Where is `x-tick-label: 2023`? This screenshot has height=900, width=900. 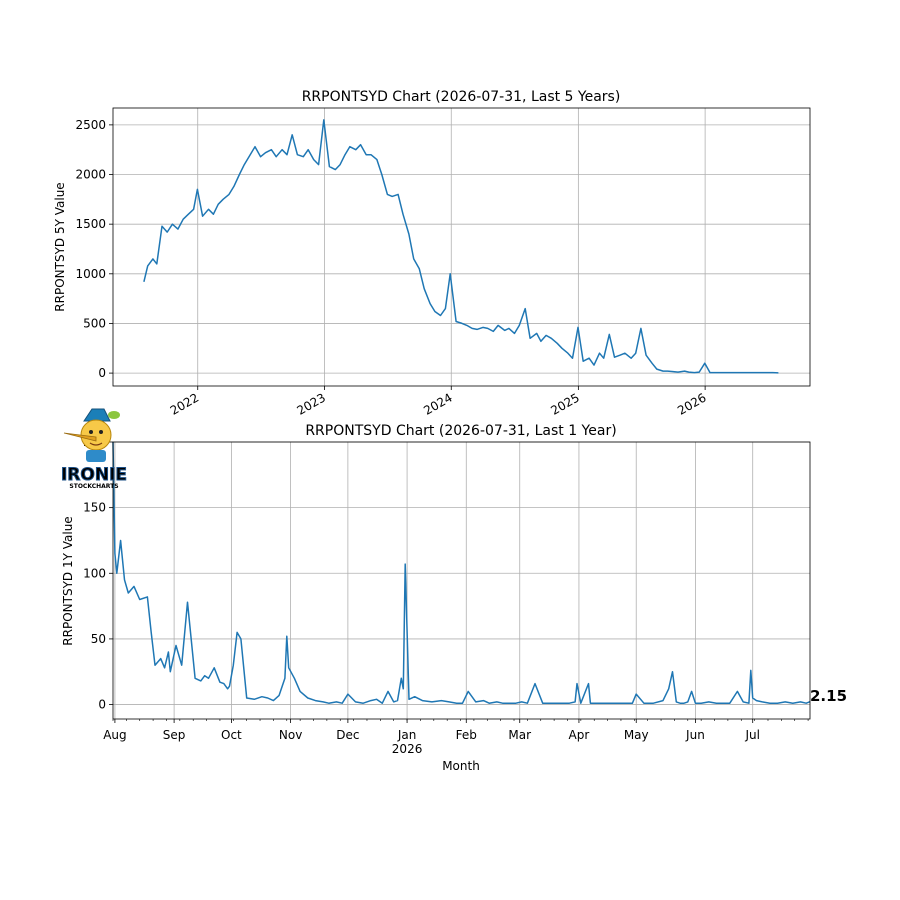 x-tick-label: 2023 is located at coordinates (311, 403).